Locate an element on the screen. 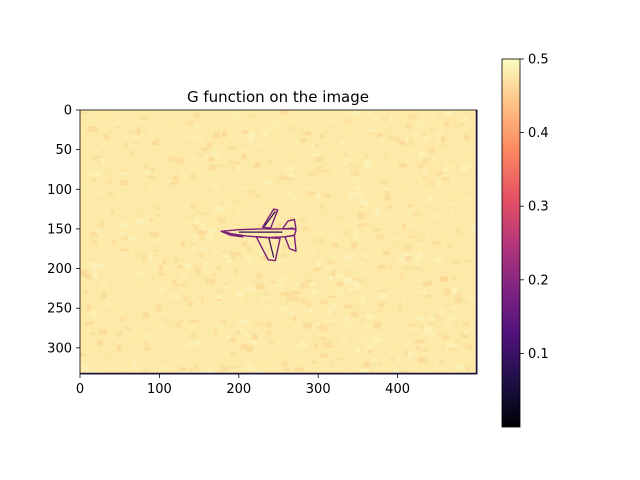 The image size is (640, 480). colorbar is located at coordinates (511, 243).